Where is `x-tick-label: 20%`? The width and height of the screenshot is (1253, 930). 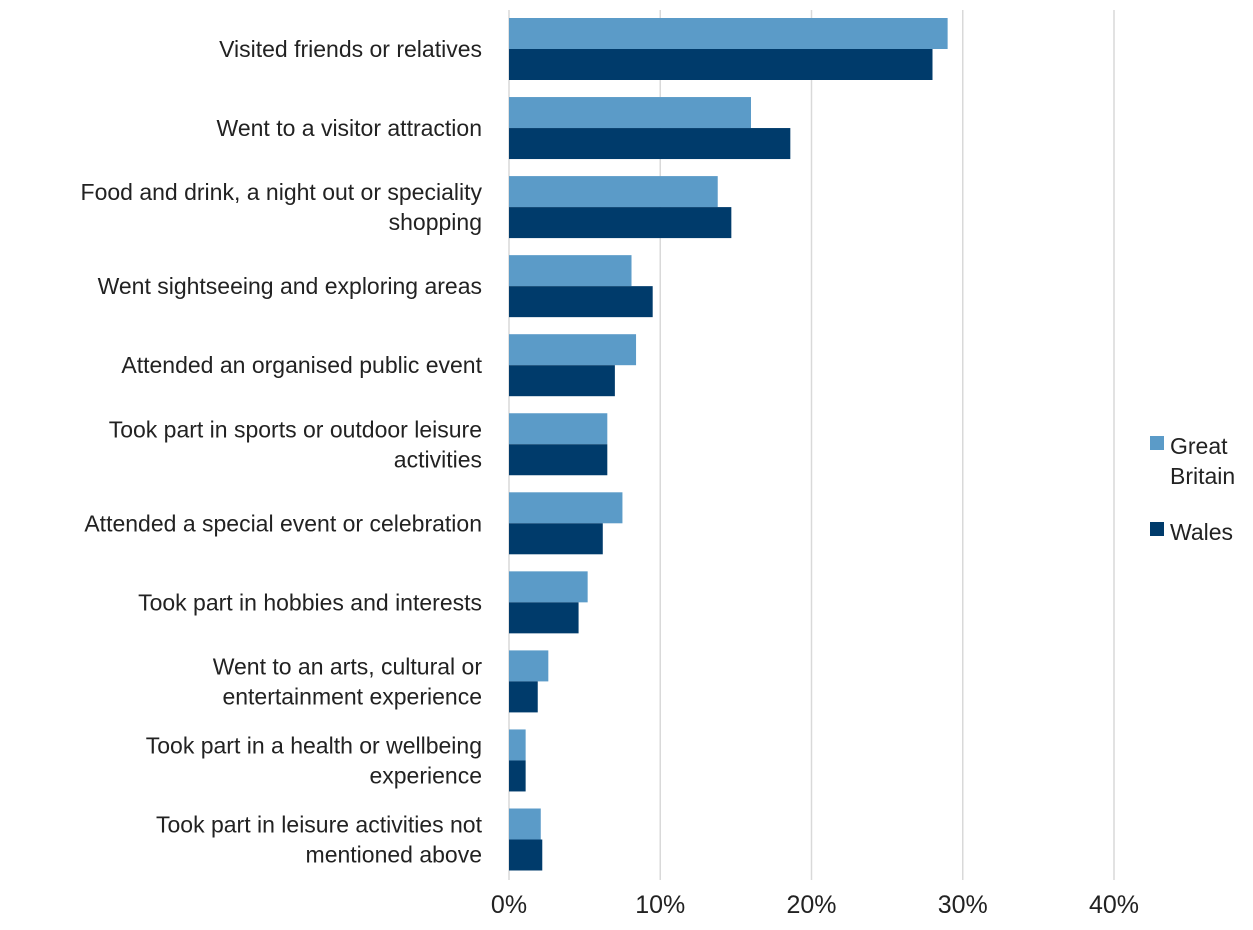 x-tick-label: 20% is located at coordinates (811, 905).